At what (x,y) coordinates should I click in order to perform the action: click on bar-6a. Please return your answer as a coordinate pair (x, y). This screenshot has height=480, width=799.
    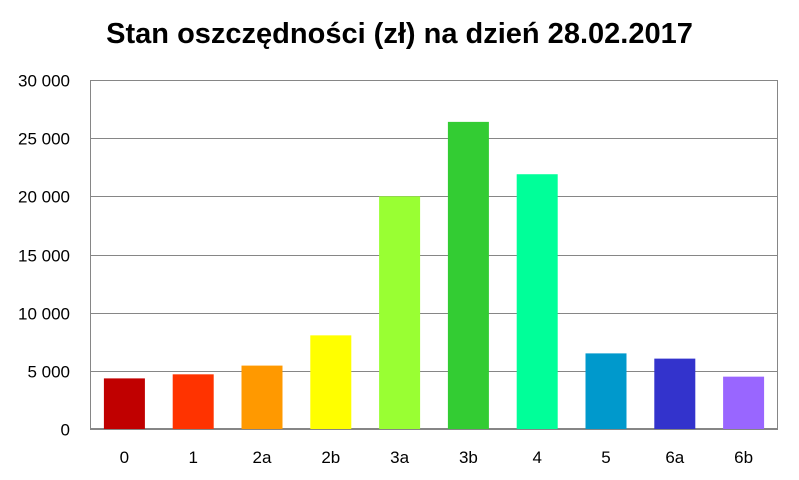
    Looking at the image, I should click on (675, 393).